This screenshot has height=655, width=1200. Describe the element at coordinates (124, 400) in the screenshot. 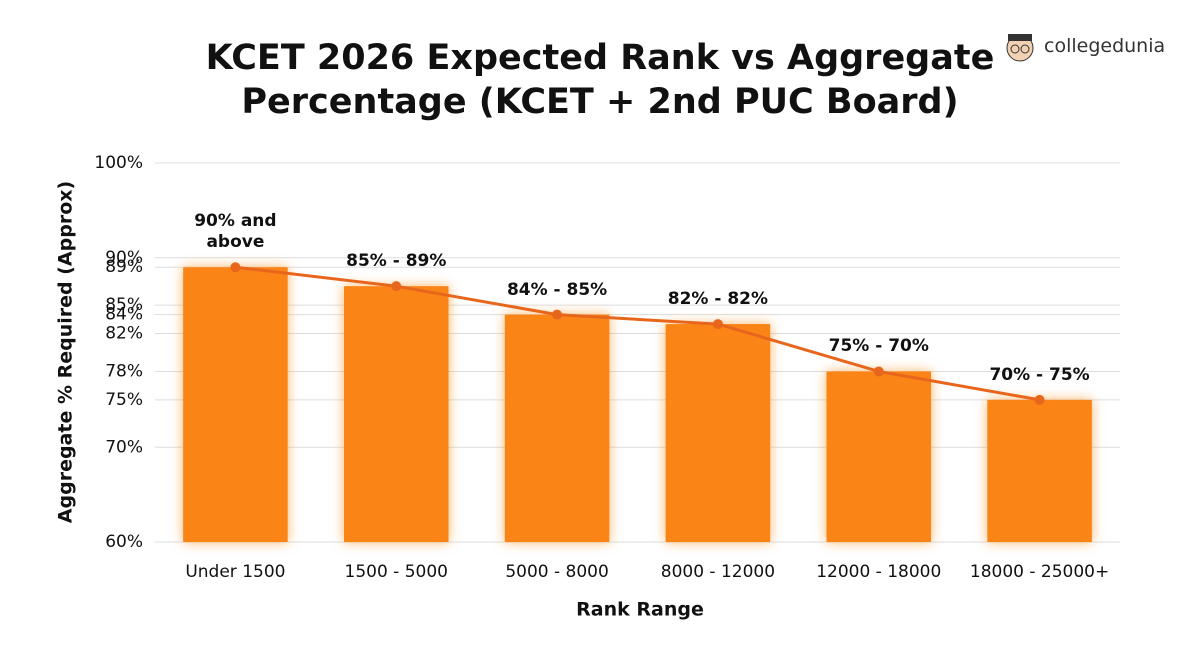

I see `y-tick-label: 75%` at that location.